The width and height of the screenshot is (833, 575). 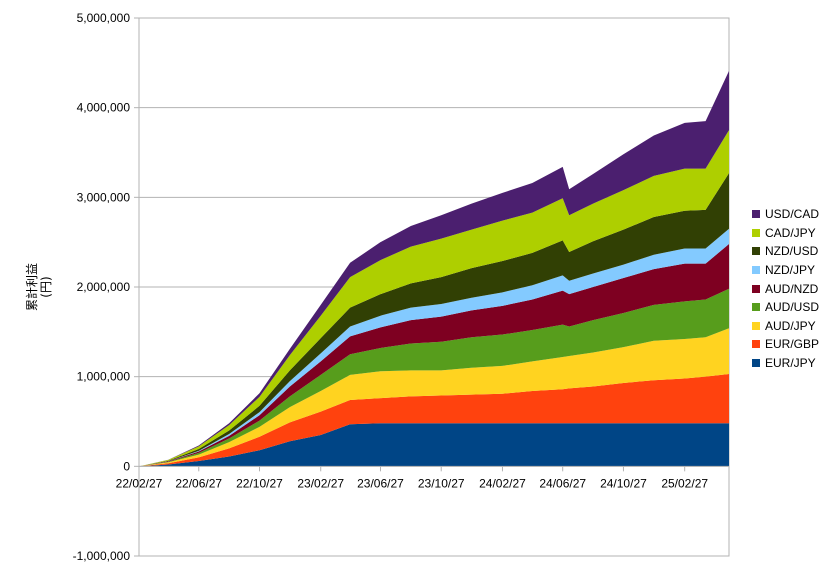 What do you see at coordinates (46, 286) in the screenshot?
I see `y-axis-title-unit: (円)` at bounding box center [46, 286].